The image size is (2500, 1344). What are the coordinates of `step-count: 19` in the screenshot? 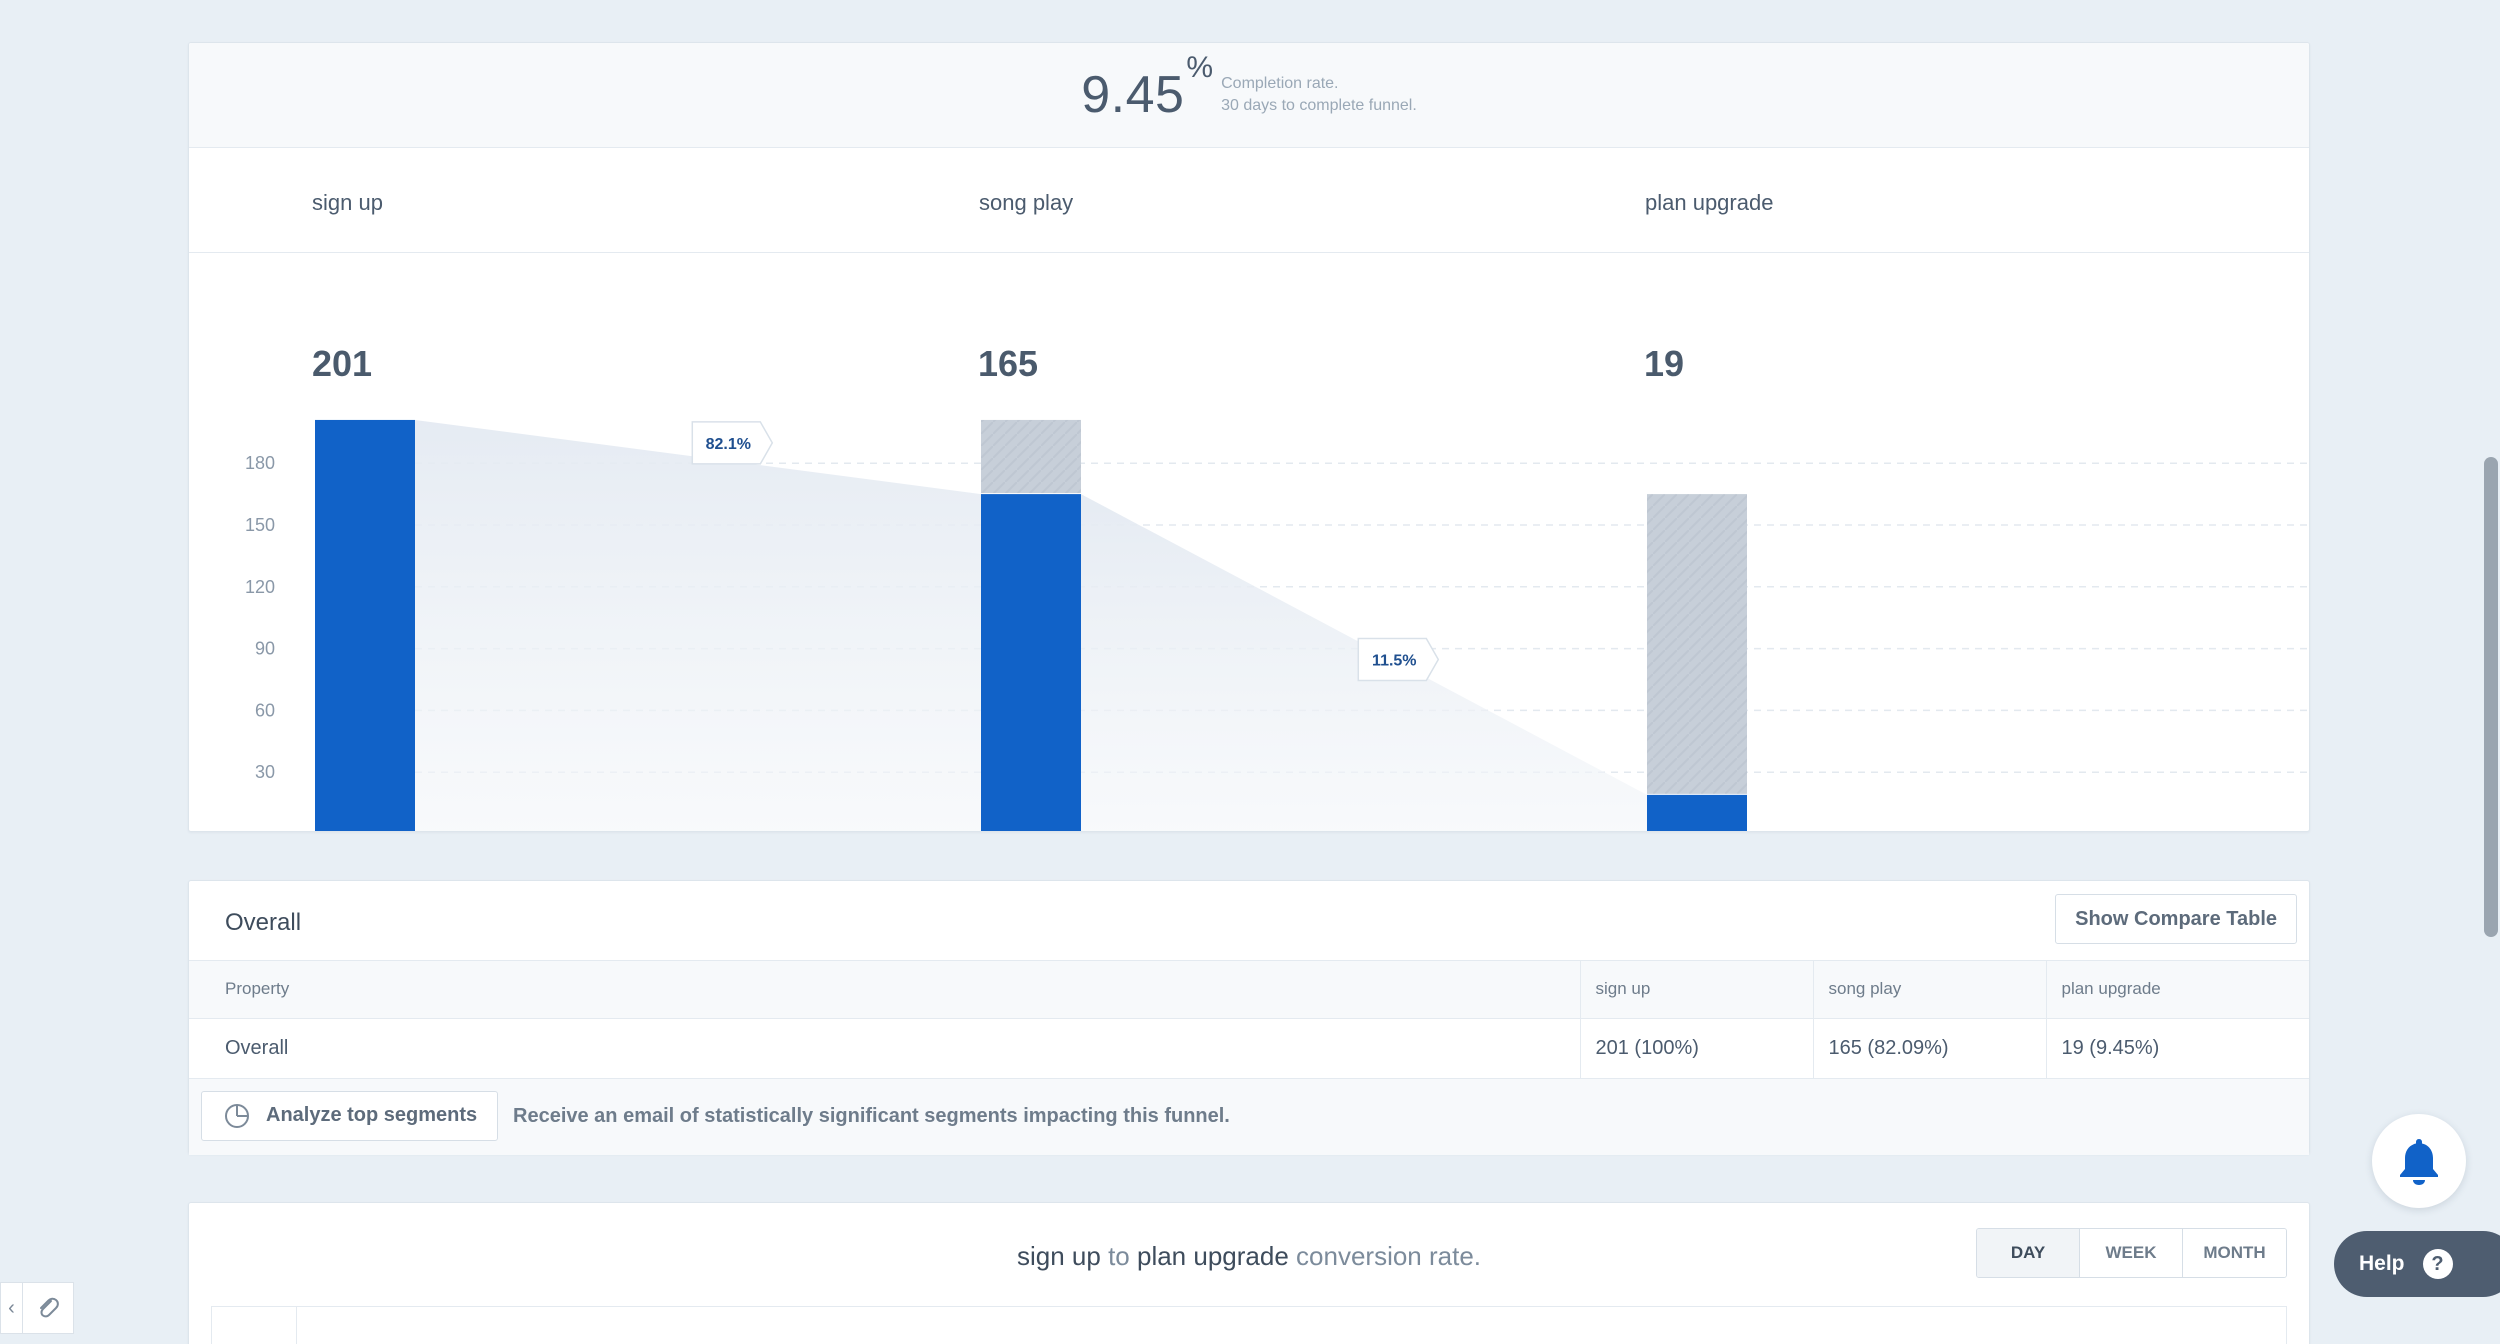 It's located at (1664, 363).